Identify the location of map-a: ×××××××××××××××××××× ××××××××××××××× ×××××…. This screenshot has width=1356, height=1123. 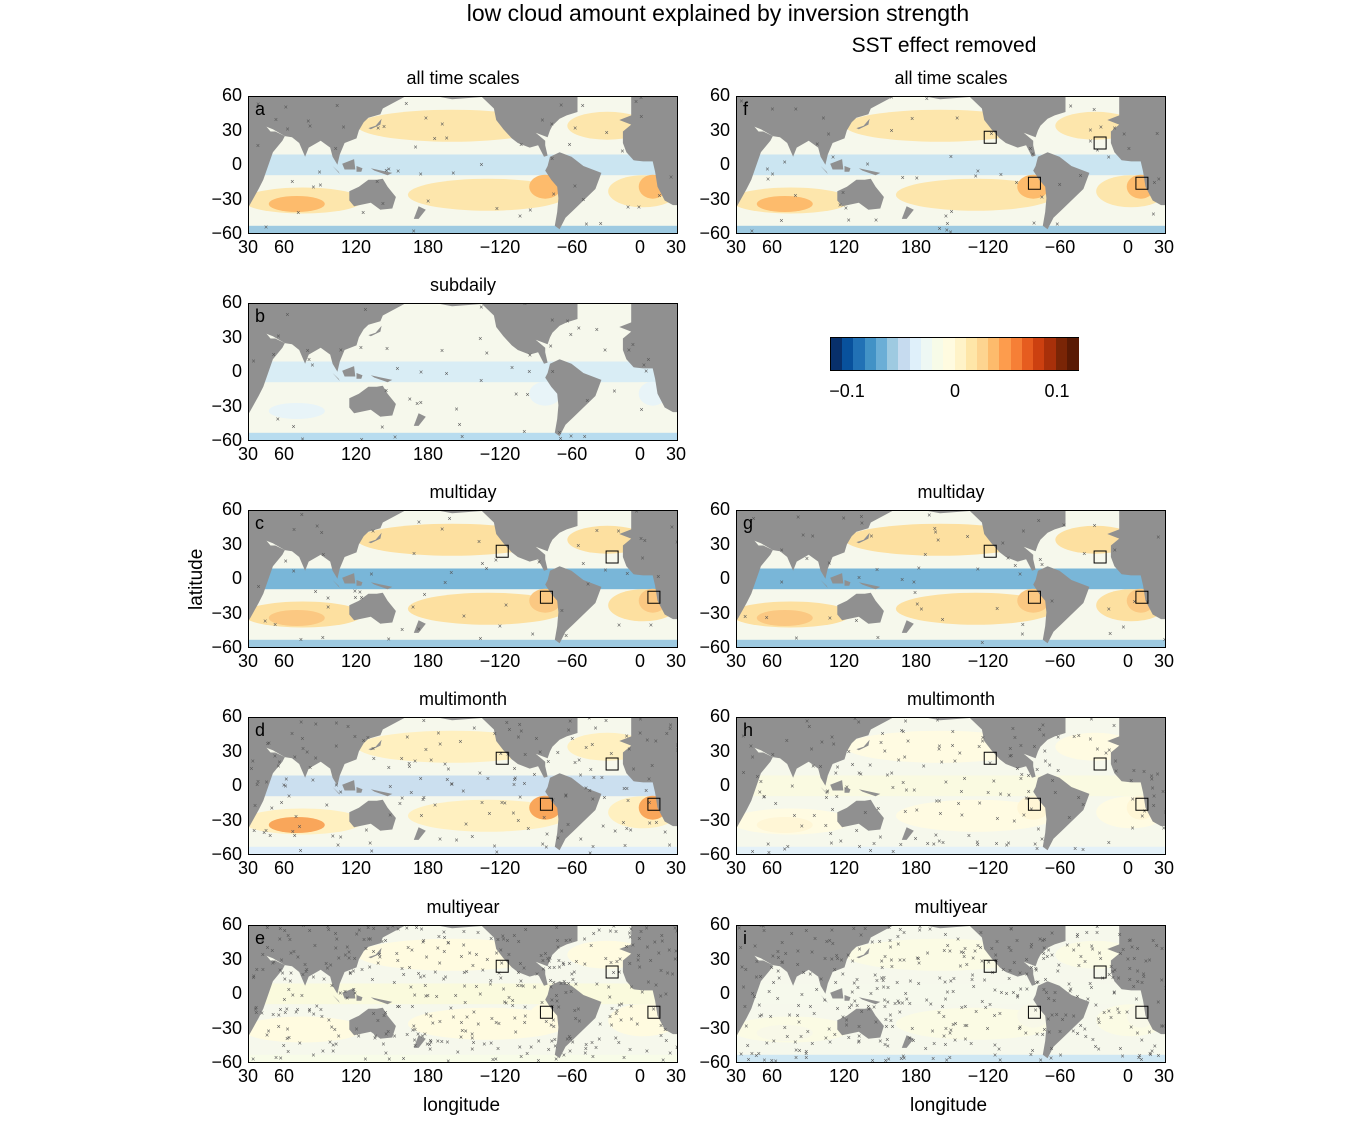
(463, 165).